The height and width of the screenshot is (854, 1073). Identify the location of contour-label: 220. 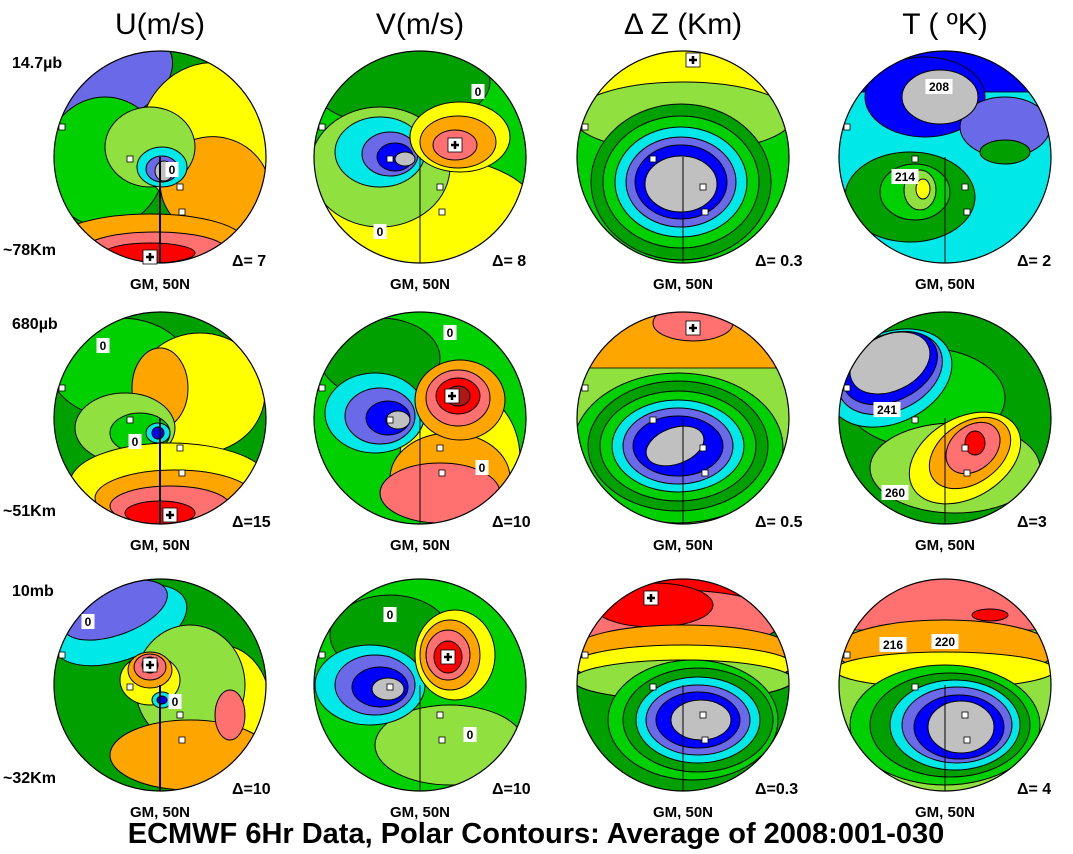
(945, 641).